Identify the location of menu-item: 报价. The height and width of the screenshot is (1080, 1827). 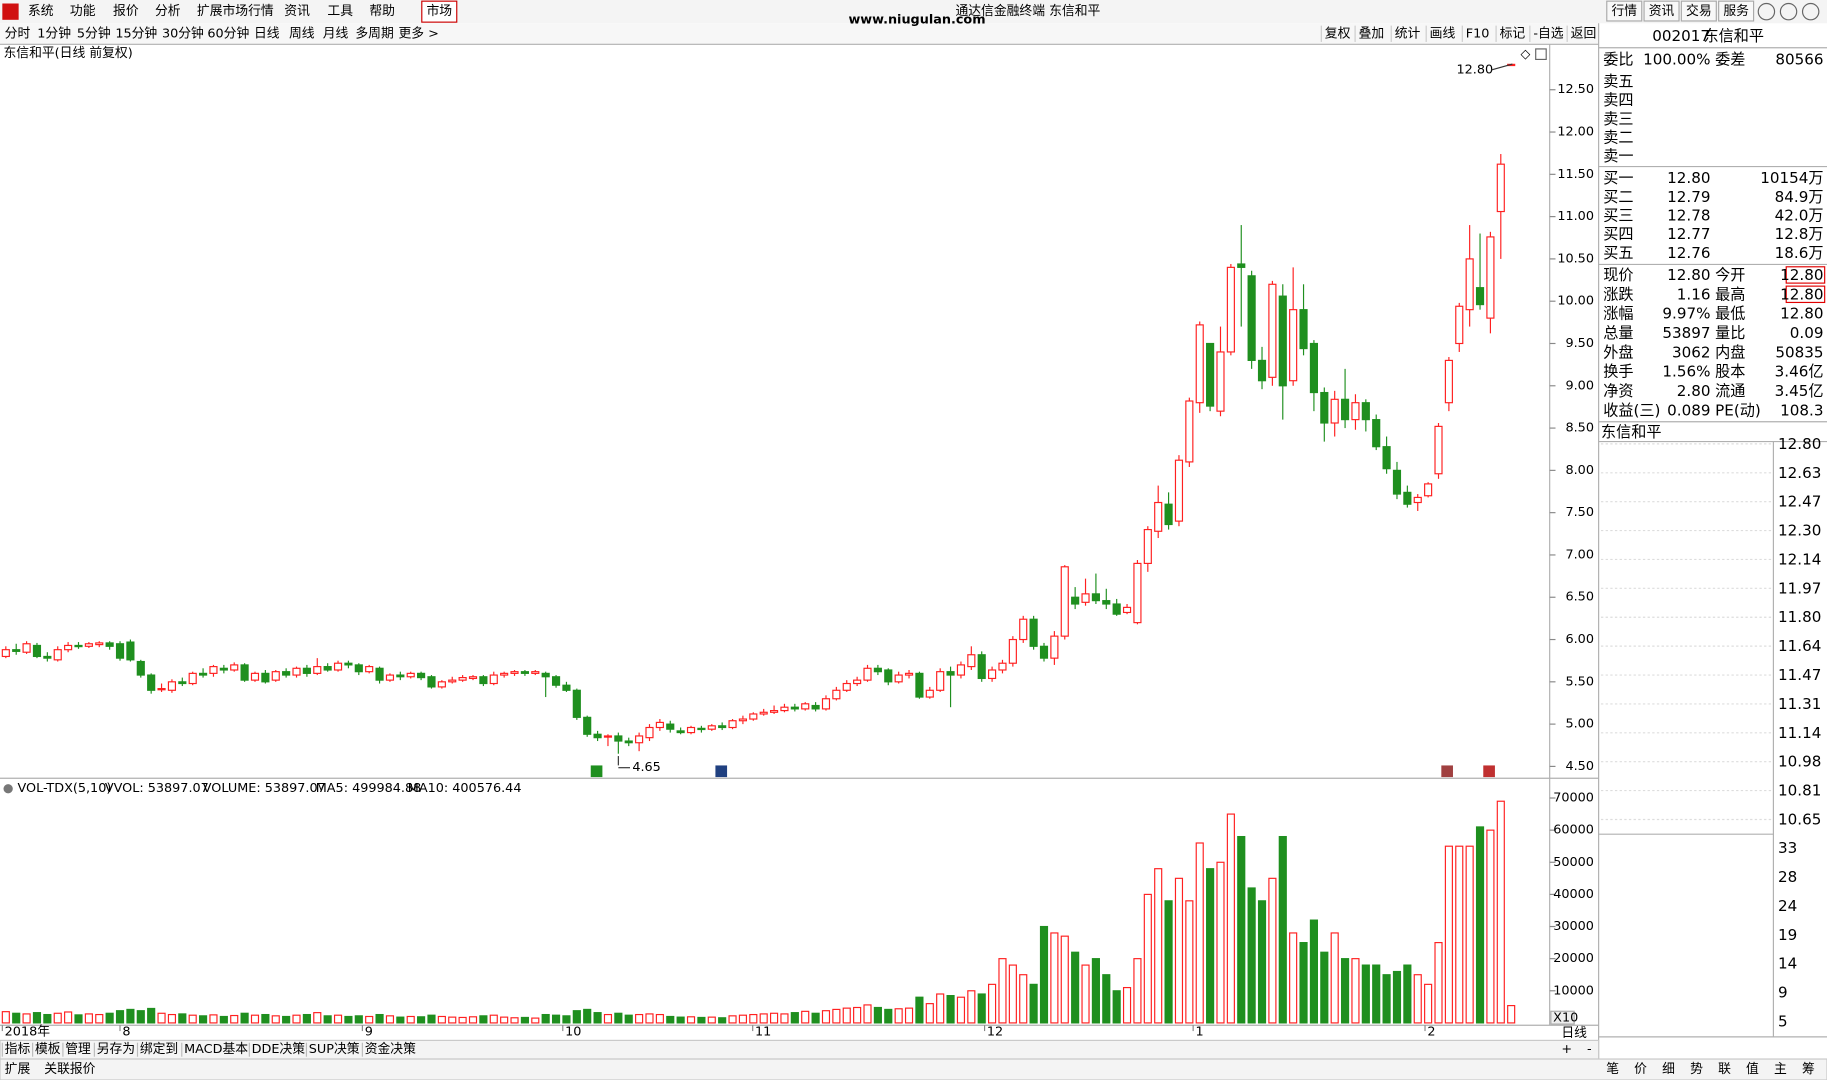
(126, 11).